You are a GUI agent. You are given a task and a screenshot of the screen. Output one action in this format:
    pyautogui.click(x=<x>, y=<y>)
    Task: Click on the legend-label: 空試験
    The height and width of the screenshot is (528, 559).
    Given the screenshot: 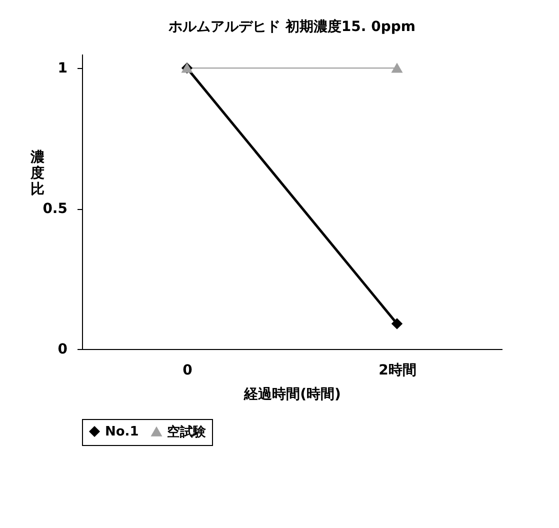 What is the action you would take?
    pyautogui.click(x=187, y=432)
    